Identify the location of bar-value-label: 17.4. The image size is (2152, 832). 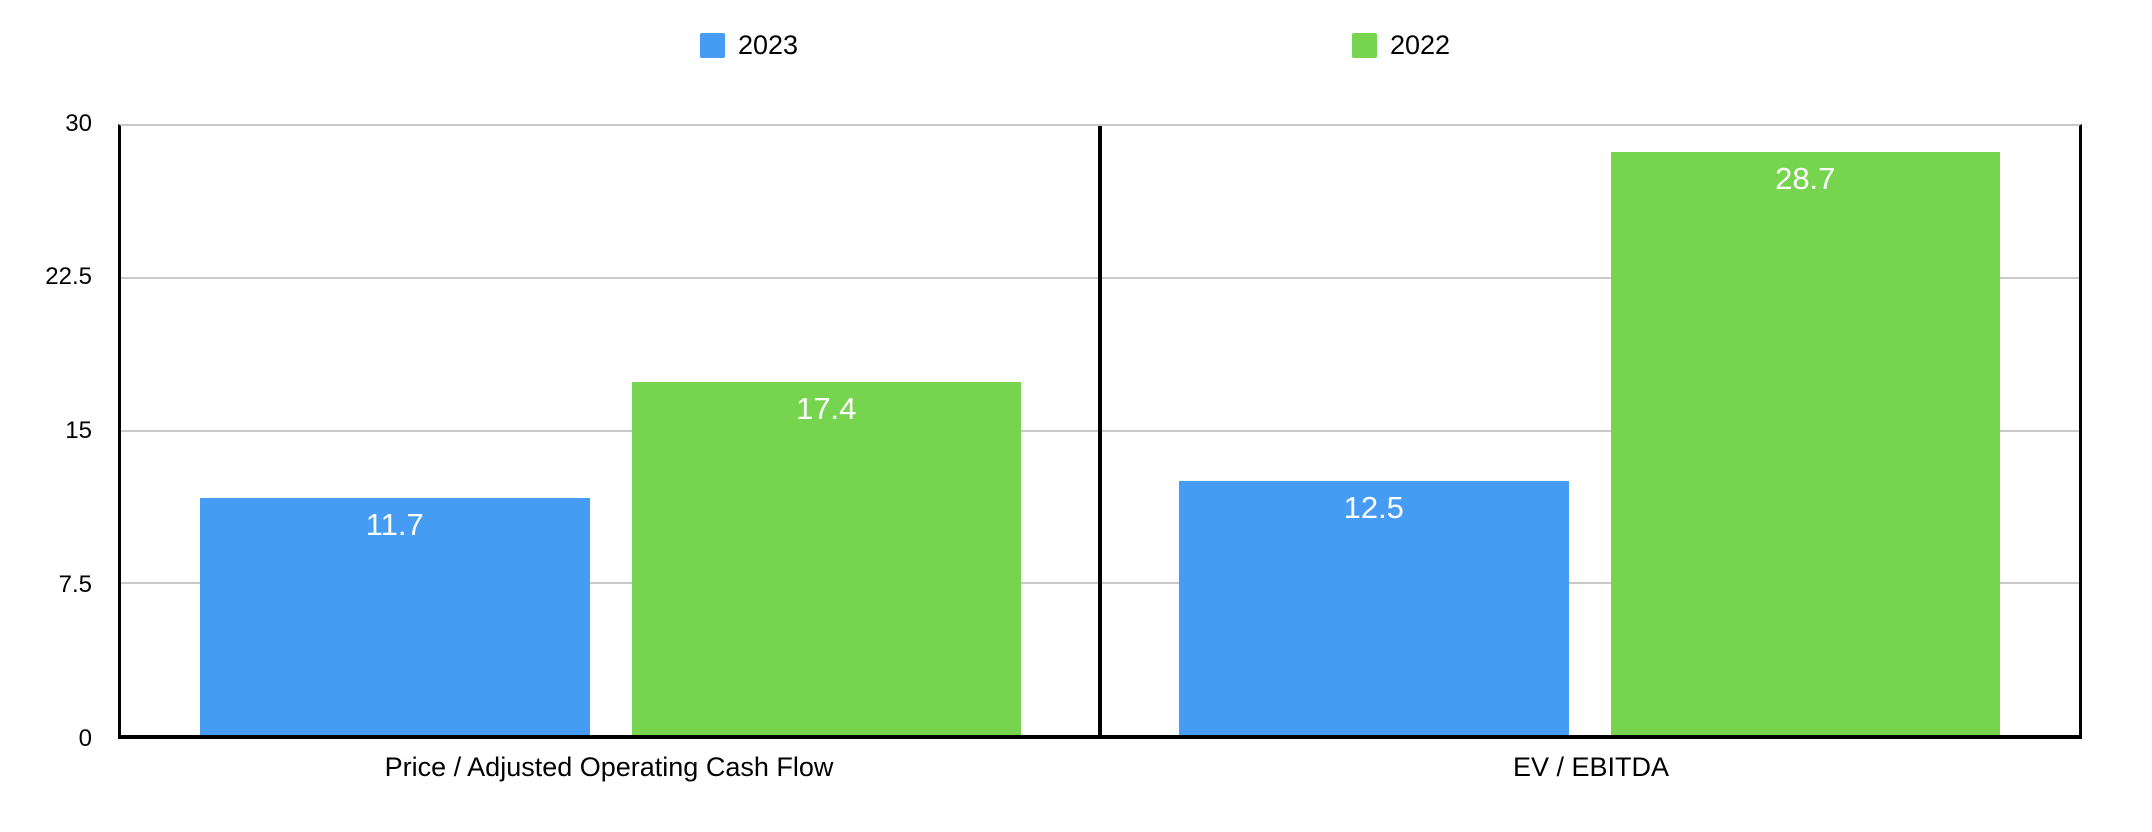
(826, 408).